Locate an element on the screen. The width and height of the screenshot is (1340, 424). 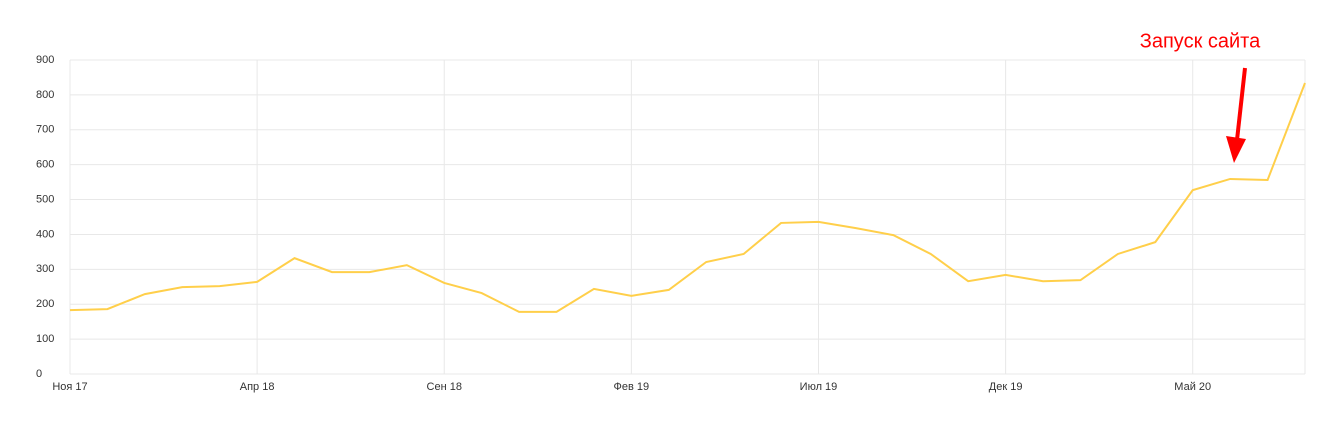
y-tick-label: 700 is located at coordinates (45, 130).